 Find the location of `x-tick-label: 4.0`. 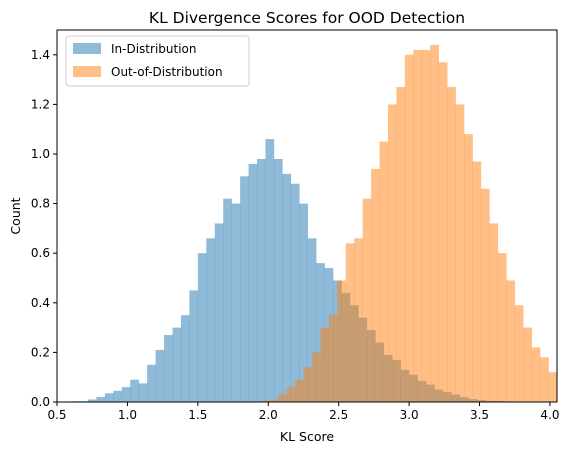

x-tick-label: 4.0 is located at coordinates (549, 415).